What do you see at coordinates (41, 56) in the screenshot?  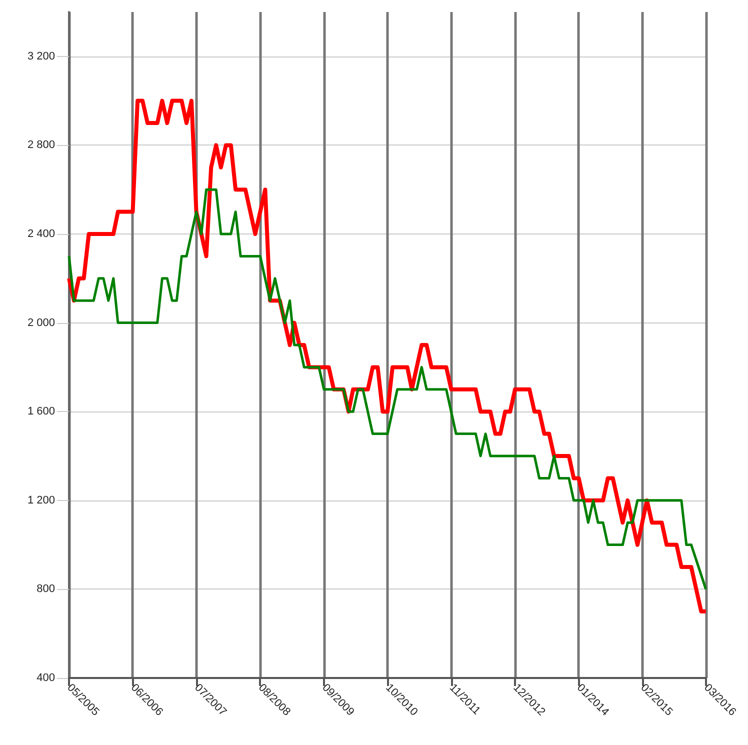 I see `y-tick-label: 3 200` at bounding box center [41, 56].